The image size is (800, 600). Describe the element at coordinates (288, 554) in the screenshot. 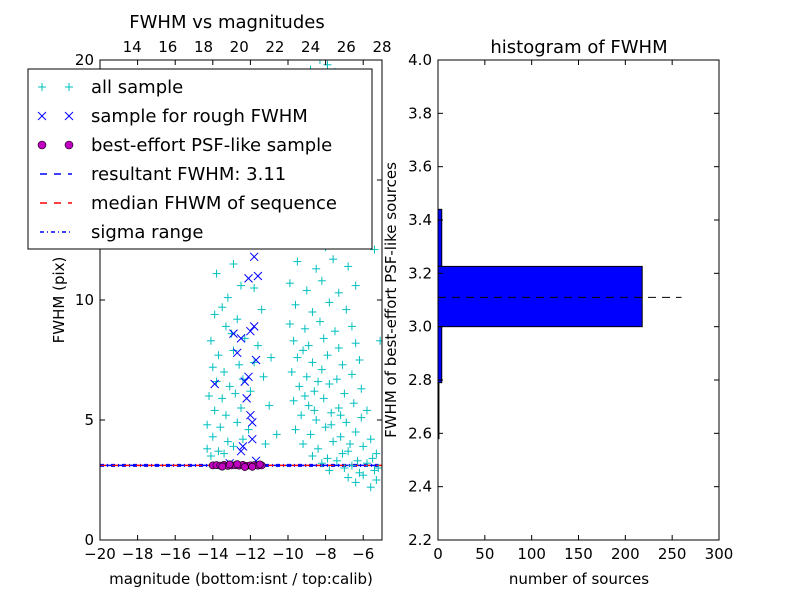

I see `left-x-tick-label: −10` at that location.